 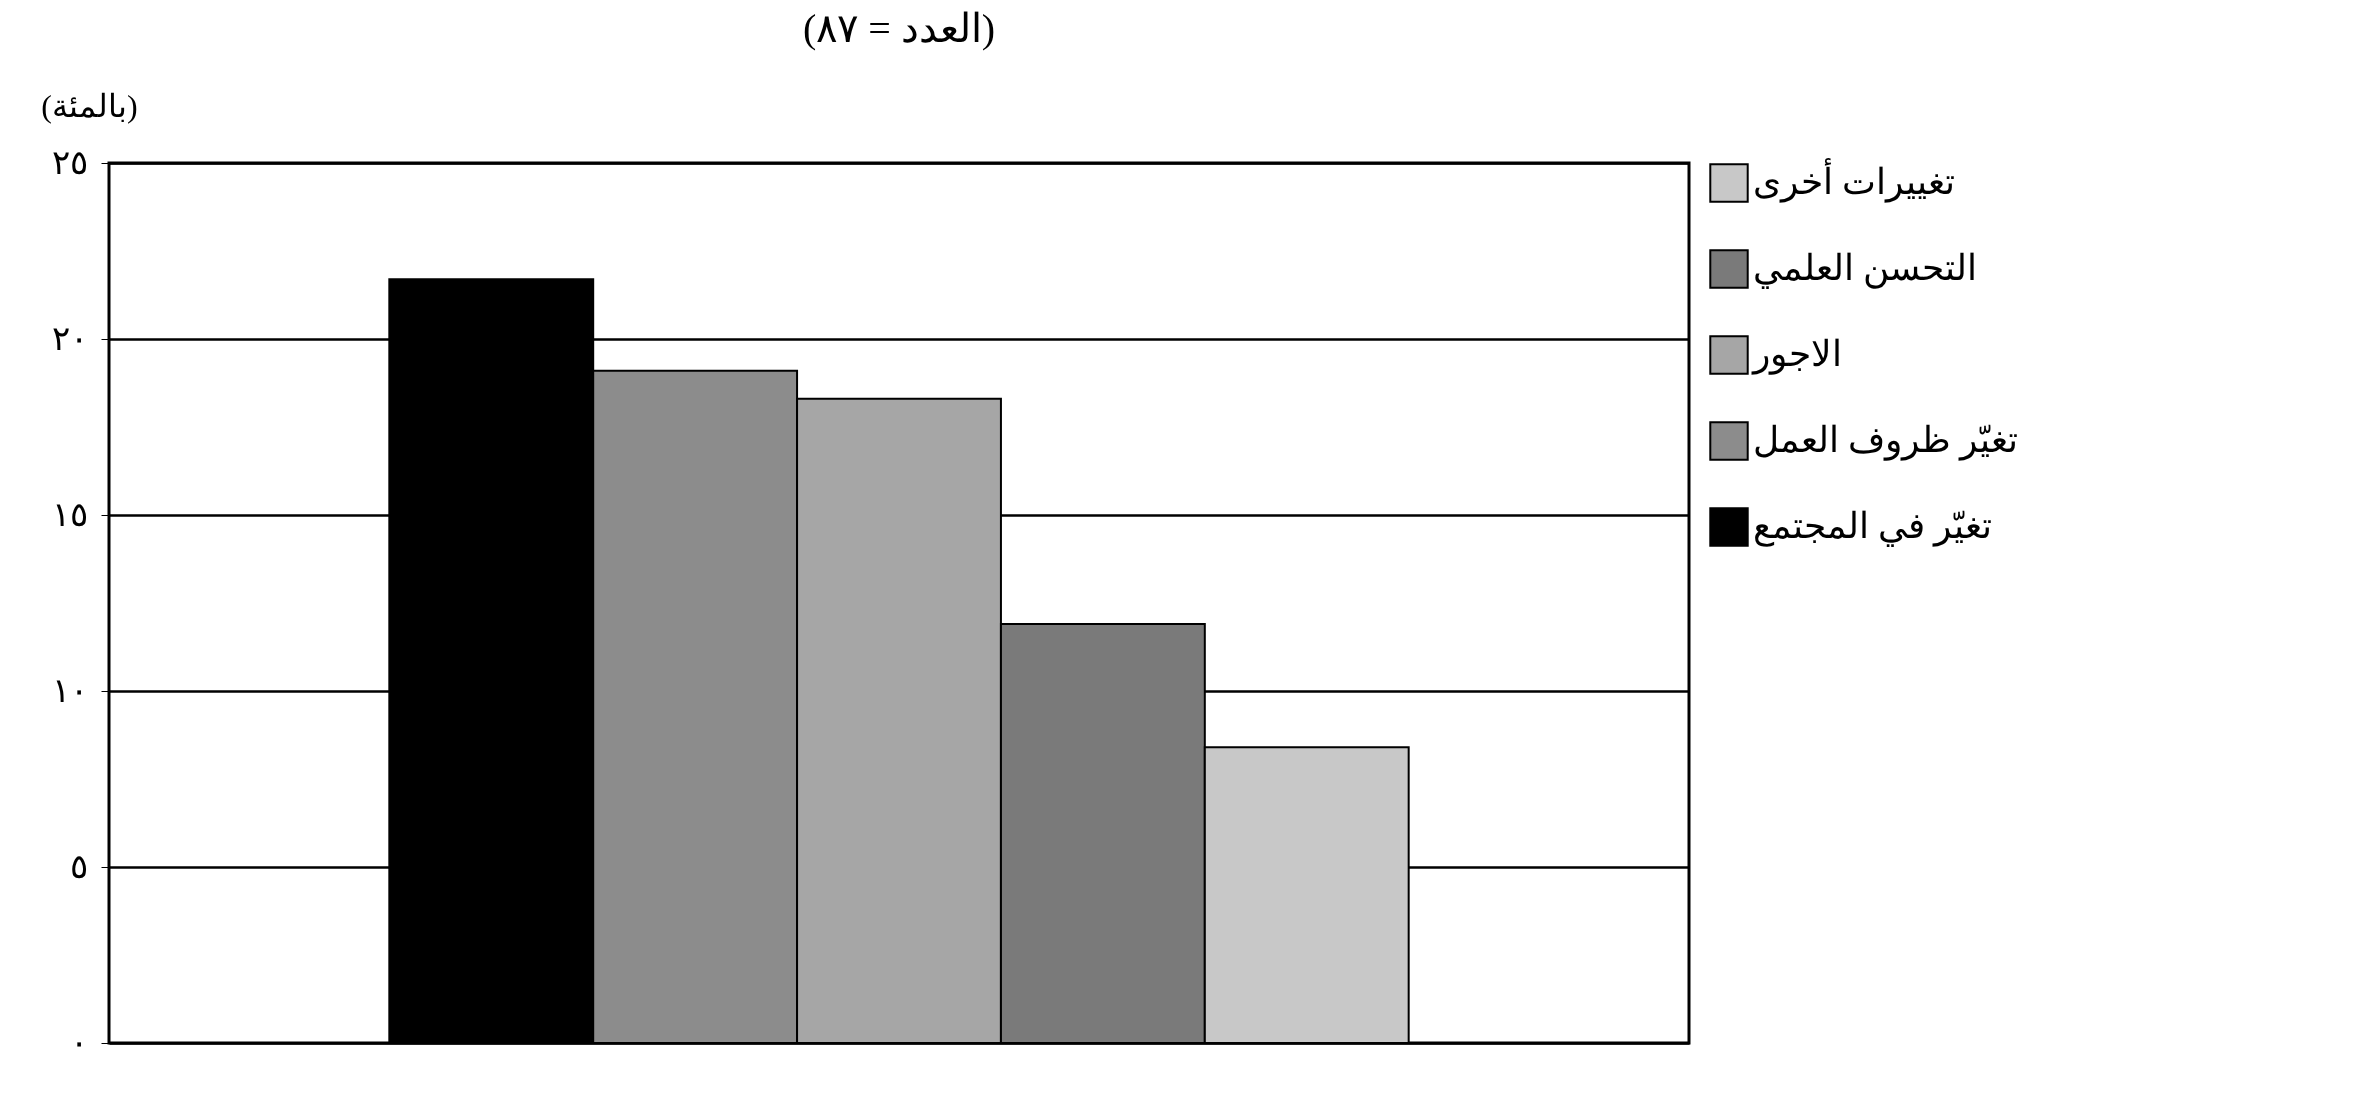 What do you see at coordinates (69, 690) in the screenshot?
I see `y-tick-label: ١٠` at bounding box center [69, 690].